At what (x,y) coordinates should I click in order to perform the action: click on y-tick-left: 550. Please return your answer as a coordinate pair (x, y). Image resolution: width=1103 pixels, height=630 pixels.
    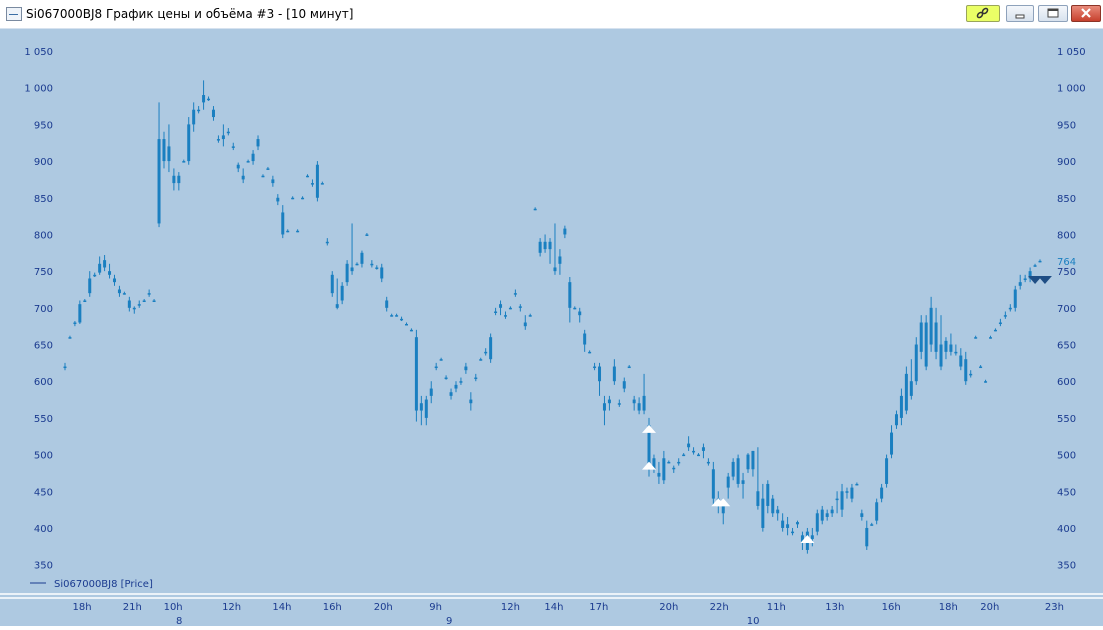
    Looking at the image, I should click on (43, 419).